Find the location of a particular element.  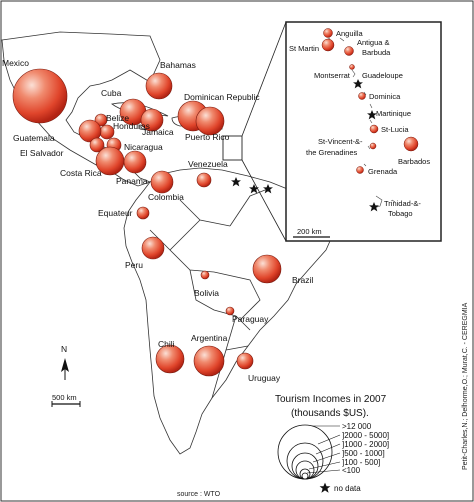

label-st-martin: St Martin is located at coordinates (304, 48).